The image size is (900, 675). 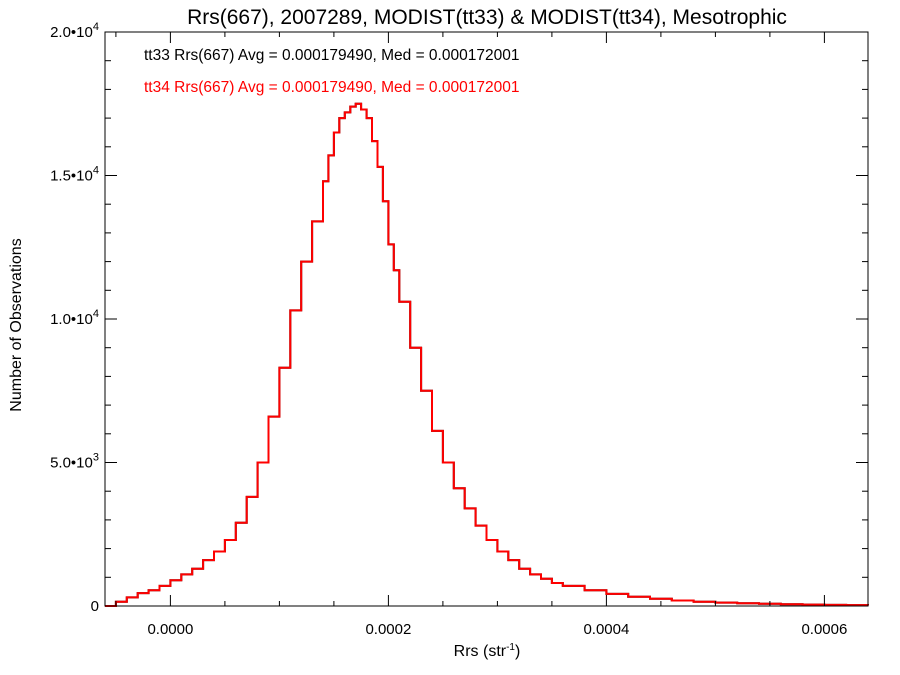 I want to click on y-tick-mantissa: 0, so click(x=95, y=606).